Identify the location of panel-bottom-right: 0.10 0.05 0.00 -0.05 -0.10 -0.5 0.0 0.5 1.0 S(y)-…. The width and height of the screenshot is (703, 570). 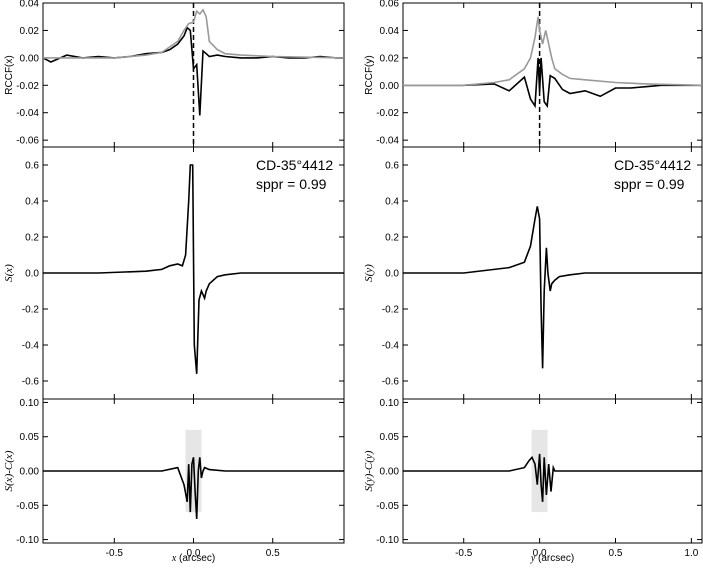
(533, 481).